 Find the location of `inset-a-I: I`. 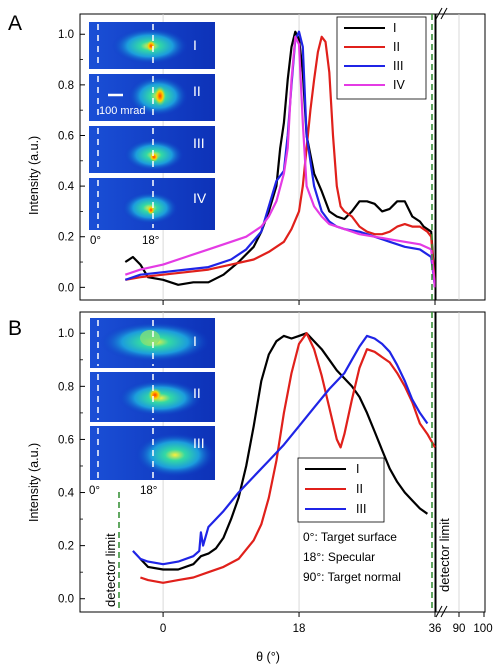

inset-a-I: I is located at coordinates (152, 45).